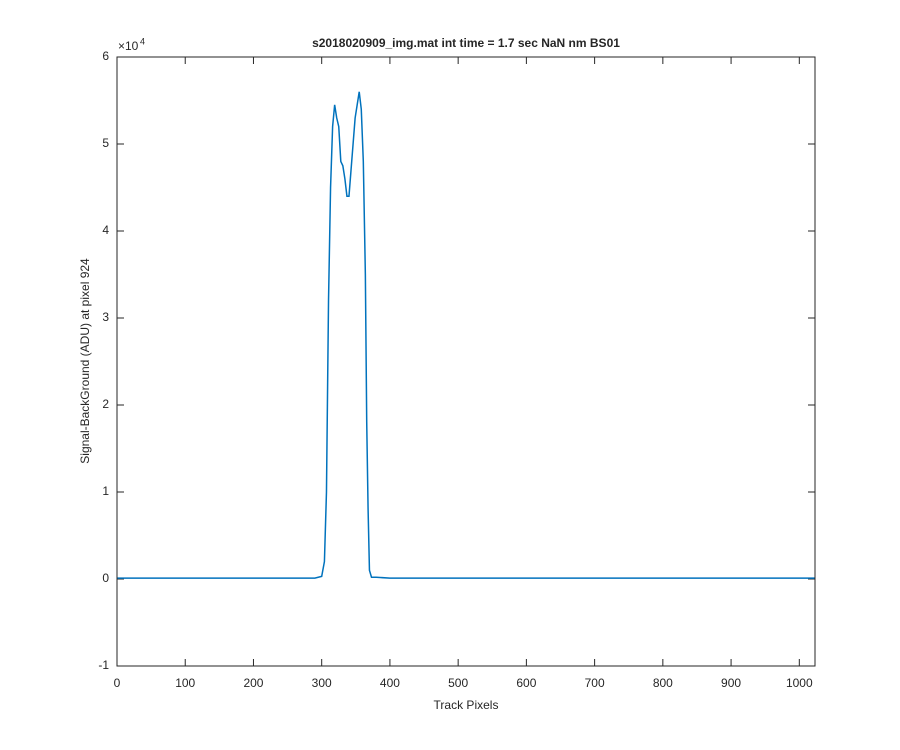 The image size is (900, 750). What do you see at coordinates (799, 683) in the screenshot?
I see `x-tick-label: 1000` at bounding box center [799, 683].